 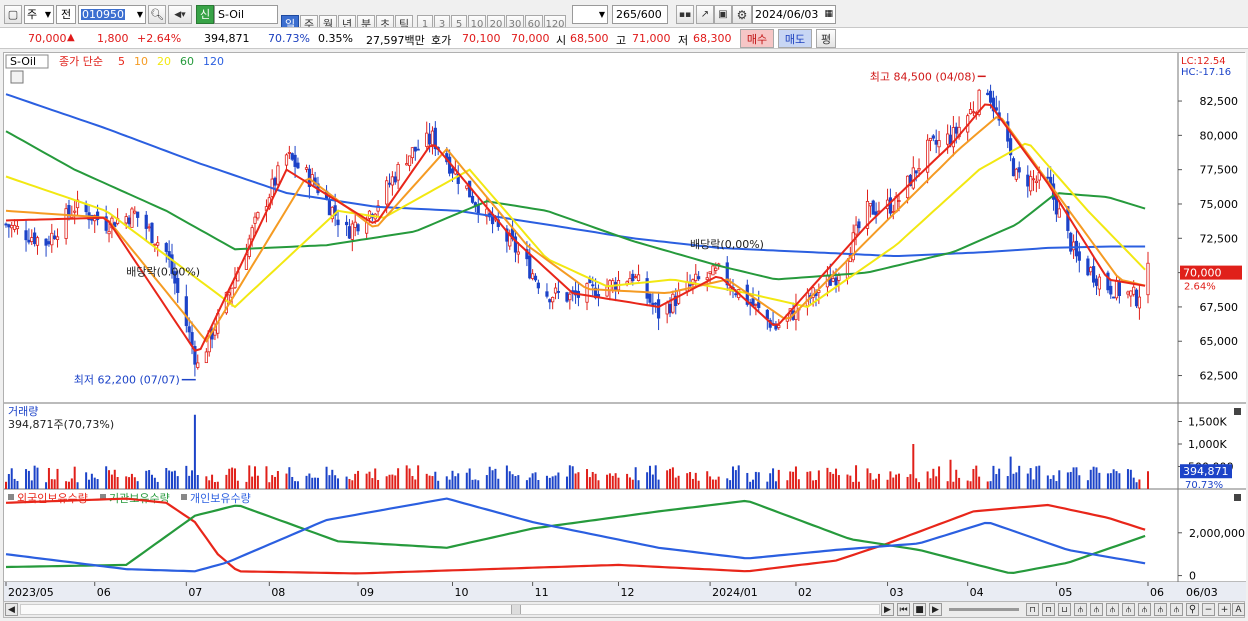 What do you see at coordinates (935, 609) in the screenshot?
I see `play-icon: ▶` at bounding box center [935, 609].